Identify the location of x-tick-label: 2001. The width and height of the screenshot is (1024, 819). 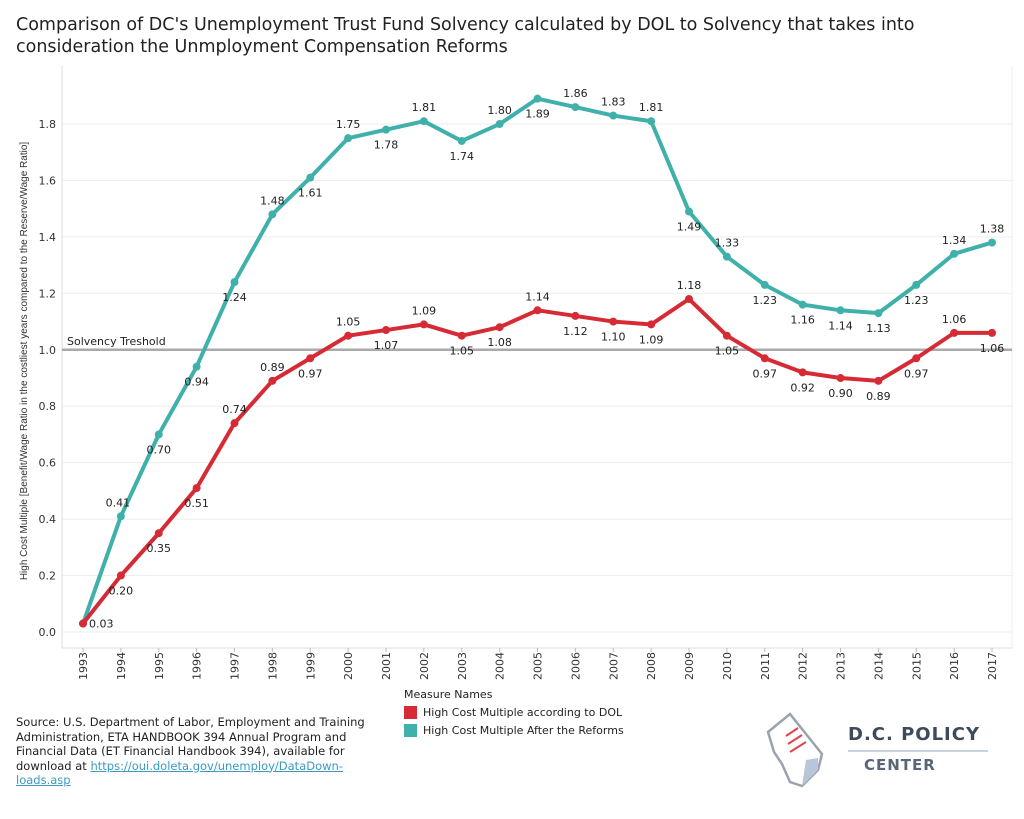
(386, 666).